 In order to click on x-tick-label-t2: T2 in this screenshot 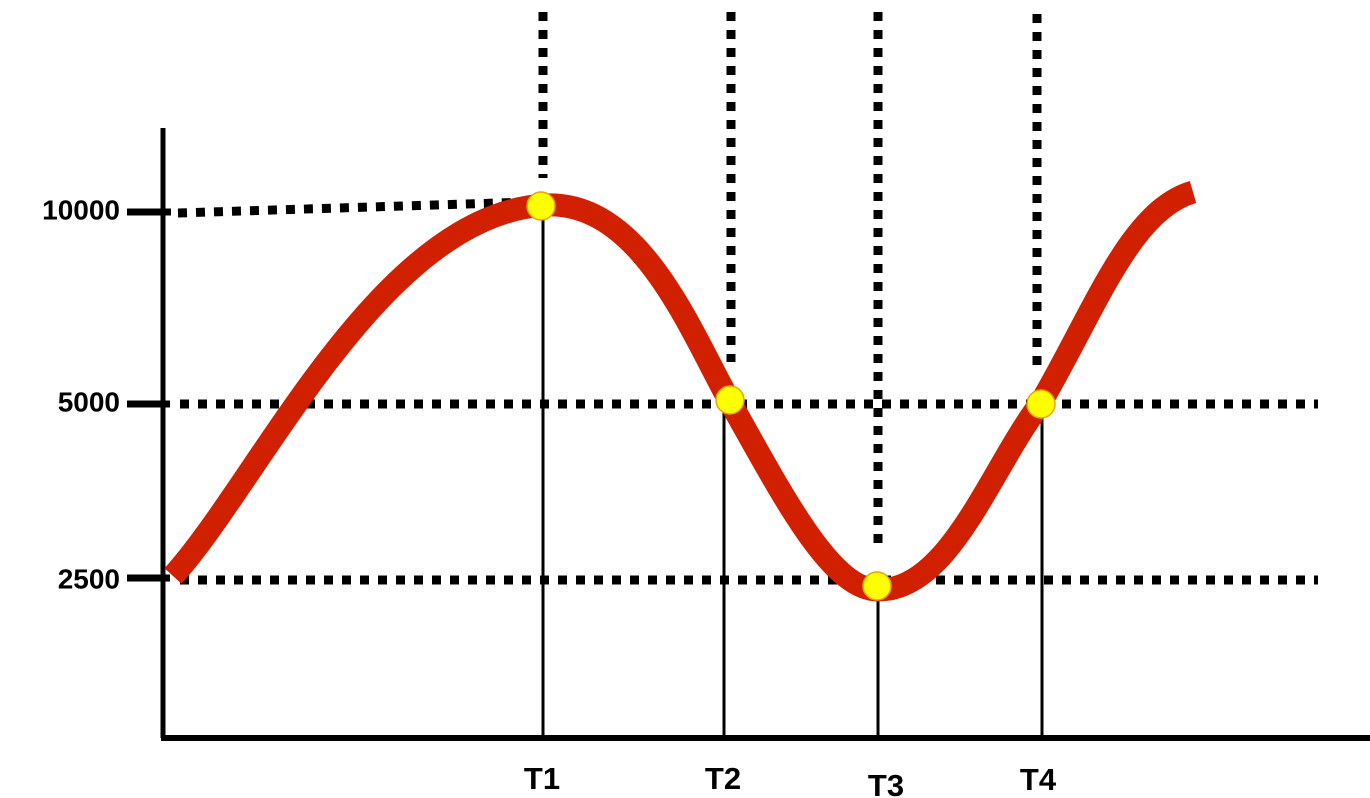, I will do `click(723, 778)`.